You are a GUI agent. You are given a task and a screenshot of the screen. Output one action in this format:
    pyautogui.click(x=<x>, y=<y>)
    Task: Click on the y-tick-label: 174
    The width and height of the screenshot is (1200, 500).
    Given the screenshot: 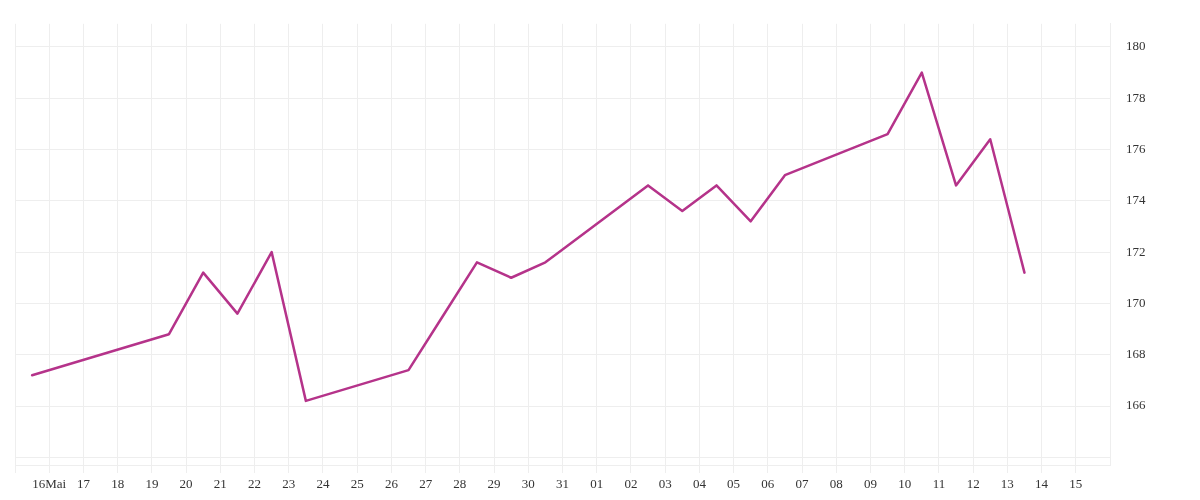 What is the action you would take?
    pyautogui.click(x=1136, y=200)
    